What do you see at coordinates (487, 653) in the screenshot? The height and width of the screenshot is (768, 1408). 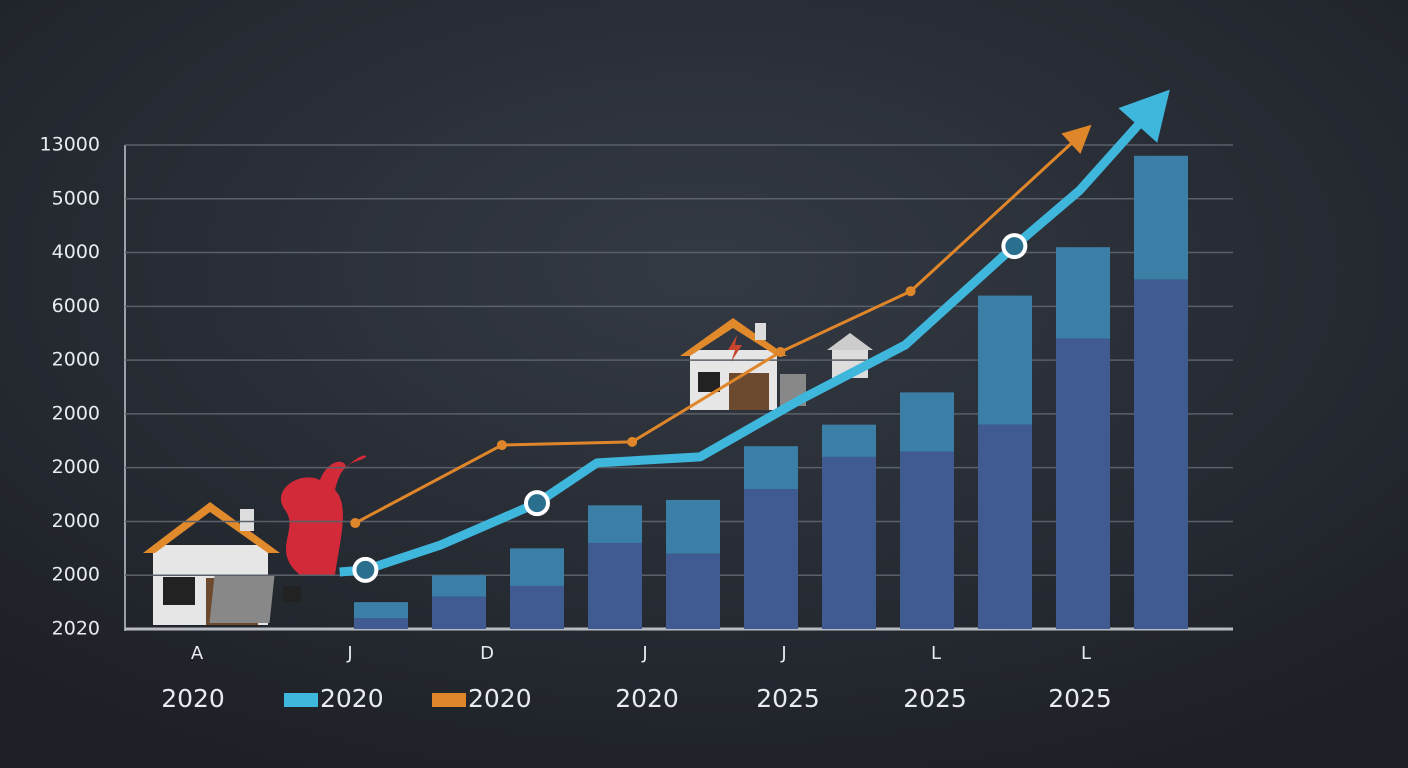 I see `x-tick-label: D` at bounding box center [487, 653].